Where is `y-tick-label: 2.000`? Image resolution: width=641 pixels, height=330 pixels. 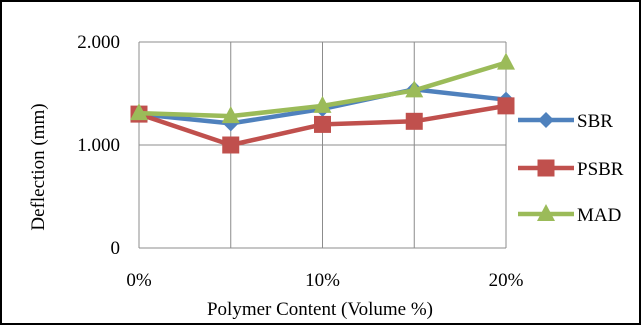
y-tick-label: 2.000 is located at coordinates (98, 42).